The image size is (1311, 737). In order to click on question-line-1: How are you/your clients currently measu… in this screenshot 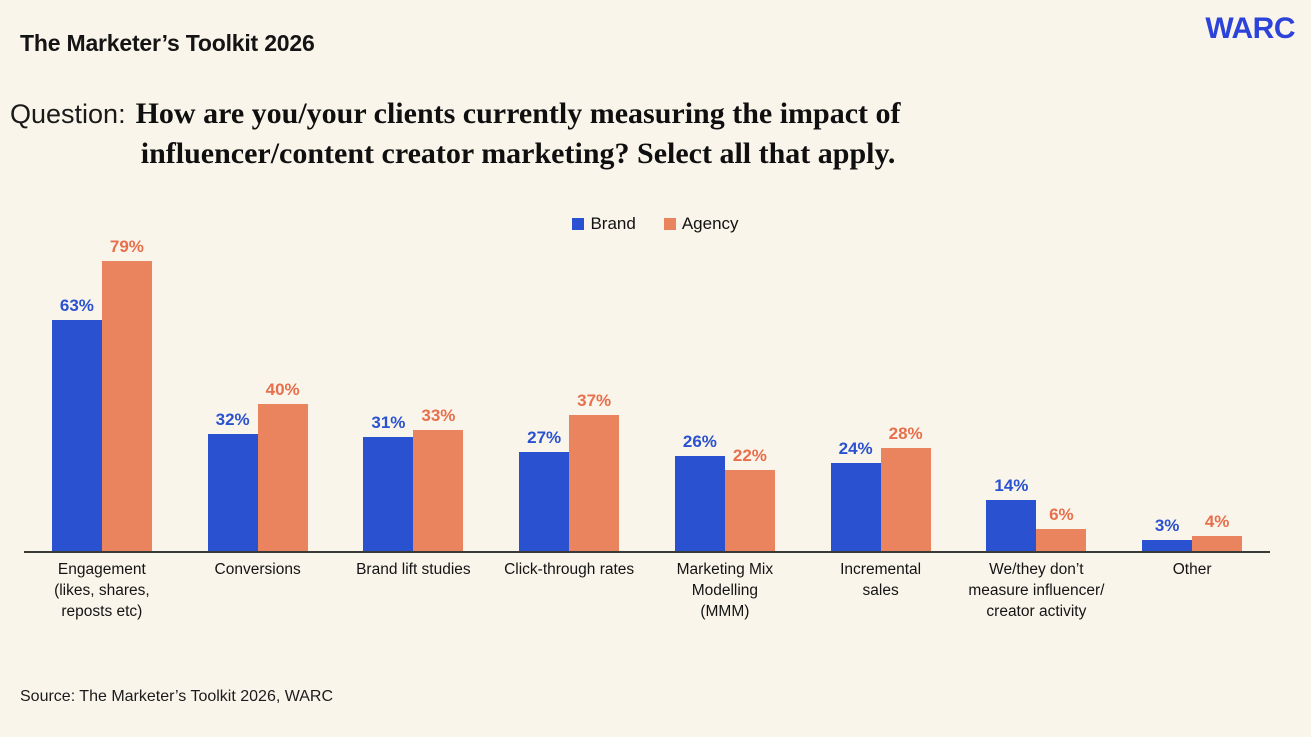, I will do `click(518, 113)`.